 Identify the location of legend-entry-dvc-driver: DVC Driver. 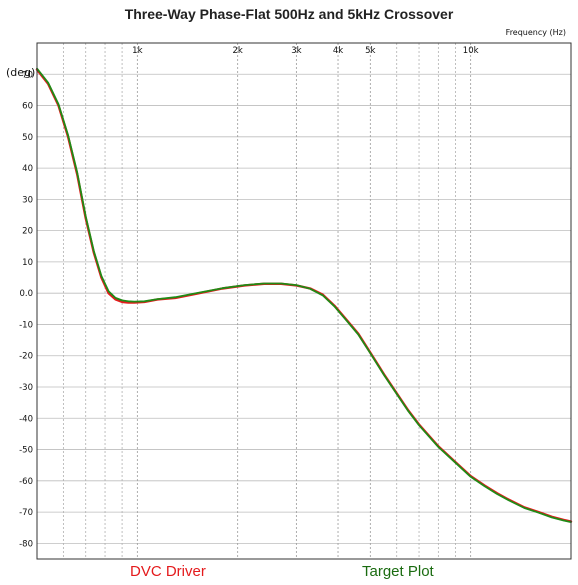
(168, 571).